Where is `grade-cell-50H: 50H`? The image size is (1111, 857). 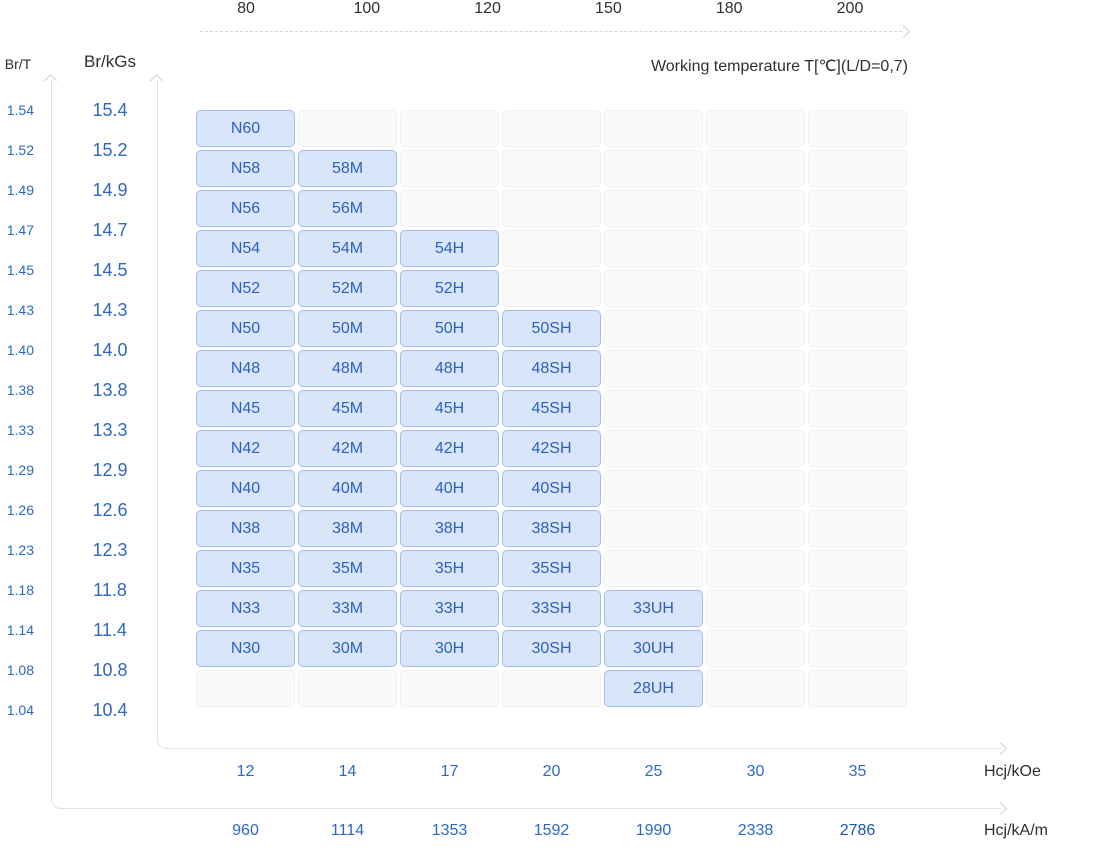 grade-cell-50H: 50H is located at coordinates (449, 328).